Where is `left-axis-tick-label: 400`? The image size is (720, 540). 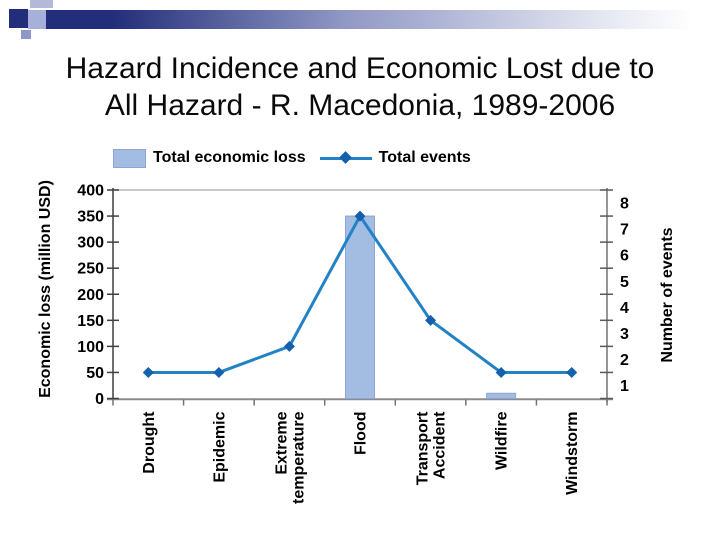
left-axis-tick-label: 400 is located at coordinates (90, 191).